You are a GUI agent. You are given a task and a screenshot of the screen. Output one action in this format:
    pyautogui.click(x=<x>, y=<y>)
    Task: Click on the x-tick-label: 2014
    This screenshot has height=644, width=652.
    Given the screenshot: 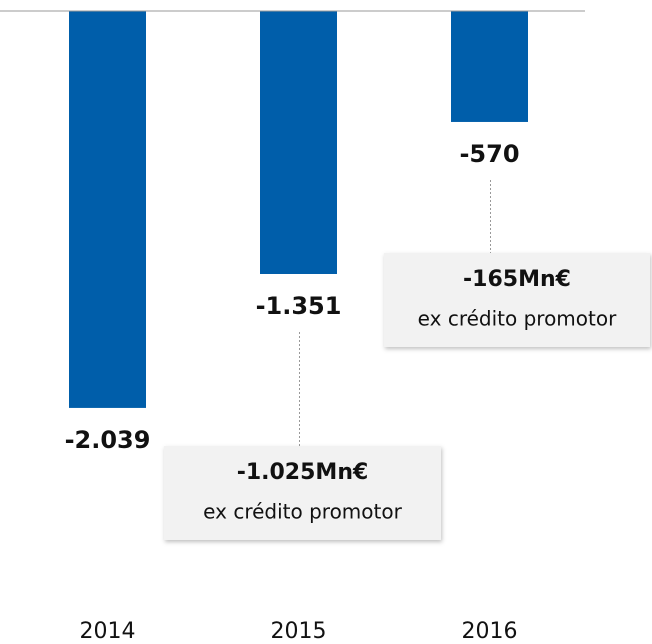 What is the action you would take?
    pyautogui.click(x=108, y=631)
    